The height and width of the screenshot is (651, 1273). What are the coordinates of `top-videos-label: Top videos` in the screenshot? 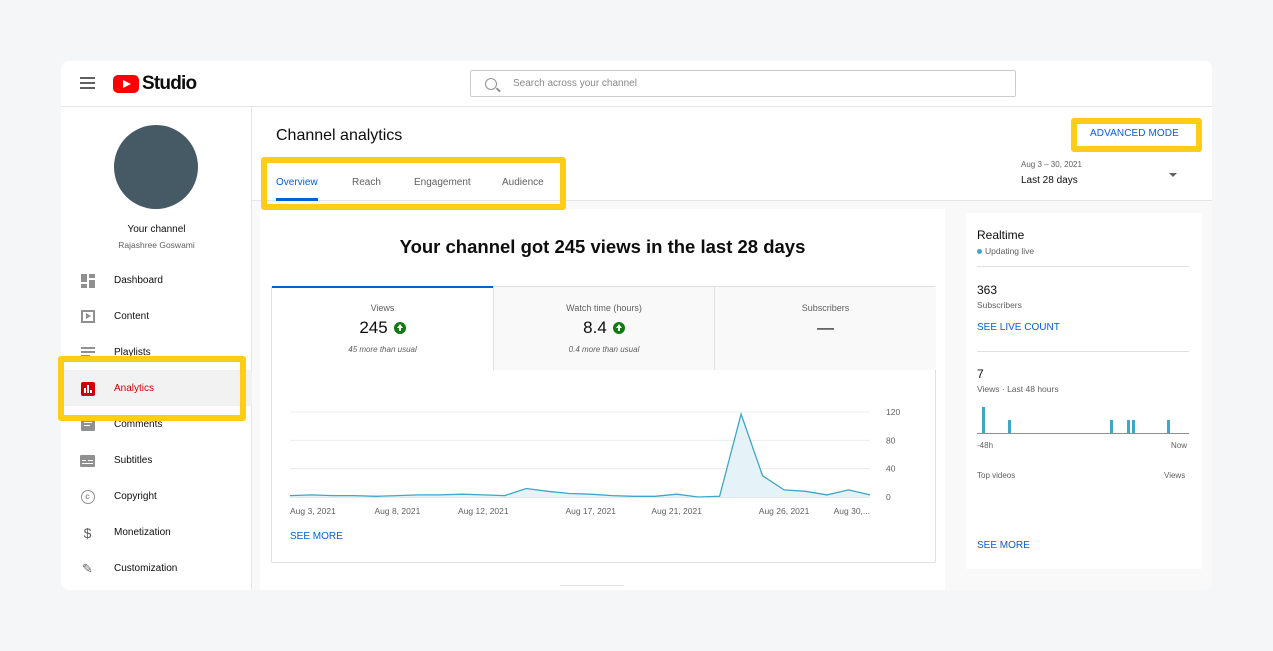 It's located at (996, 475).